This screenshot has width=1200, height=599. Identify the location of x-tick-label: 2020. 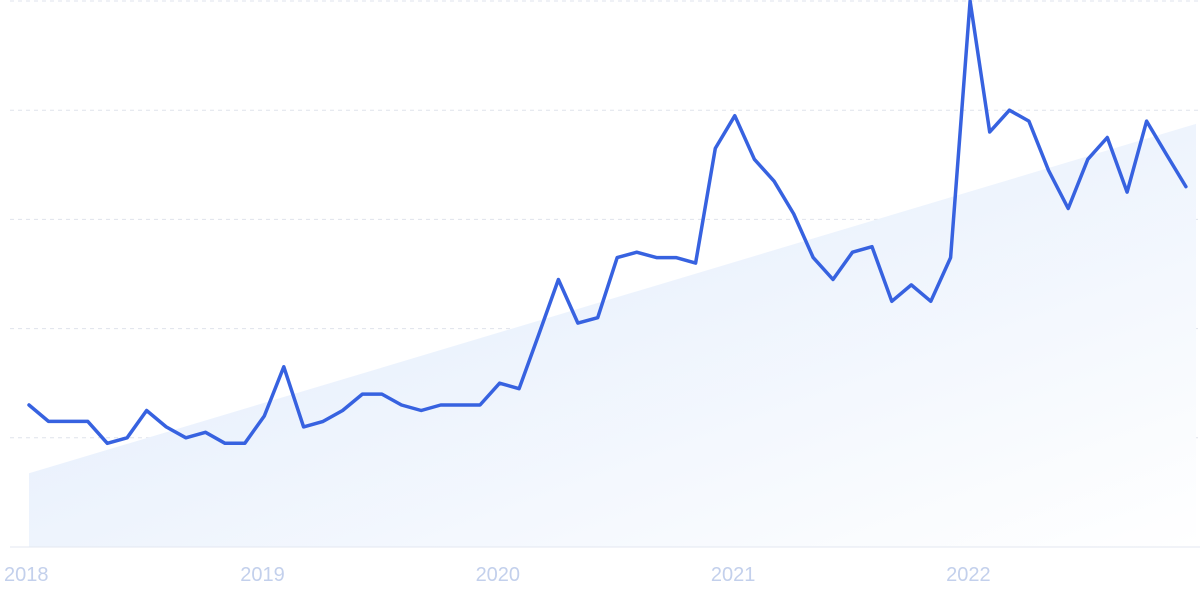
(498, 575).